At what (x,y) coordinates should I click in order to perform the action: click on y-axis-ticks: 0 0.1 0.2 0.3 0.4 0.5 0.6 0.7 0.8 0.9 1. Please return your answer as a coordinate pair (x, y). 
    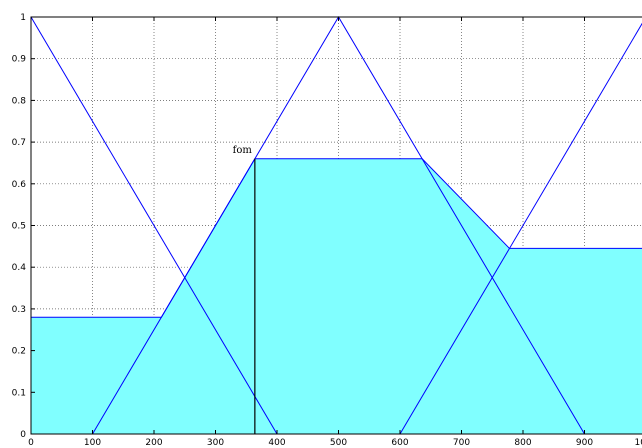
    Looking at the image, I should click on (23, 226).